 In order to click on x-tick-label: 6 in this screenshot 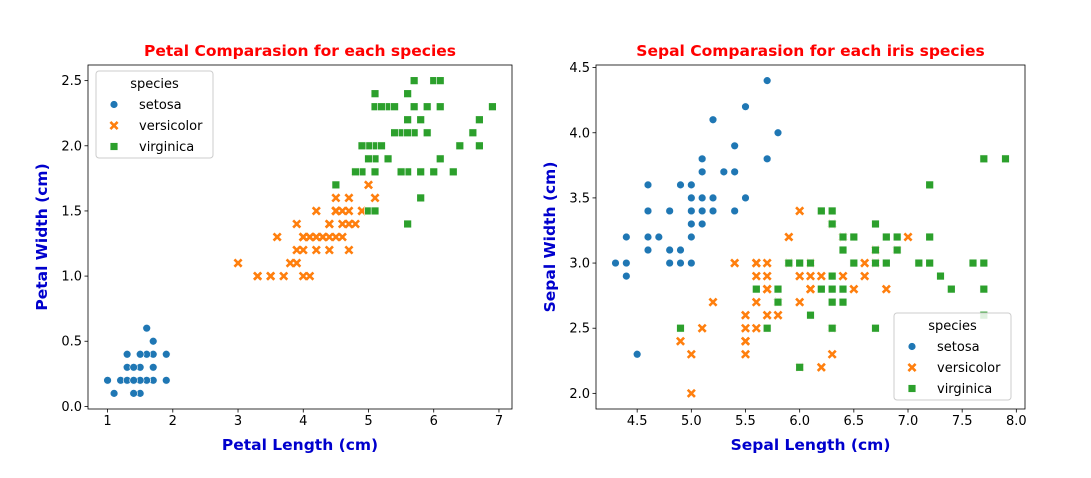, I will do `click(434, 421)`.